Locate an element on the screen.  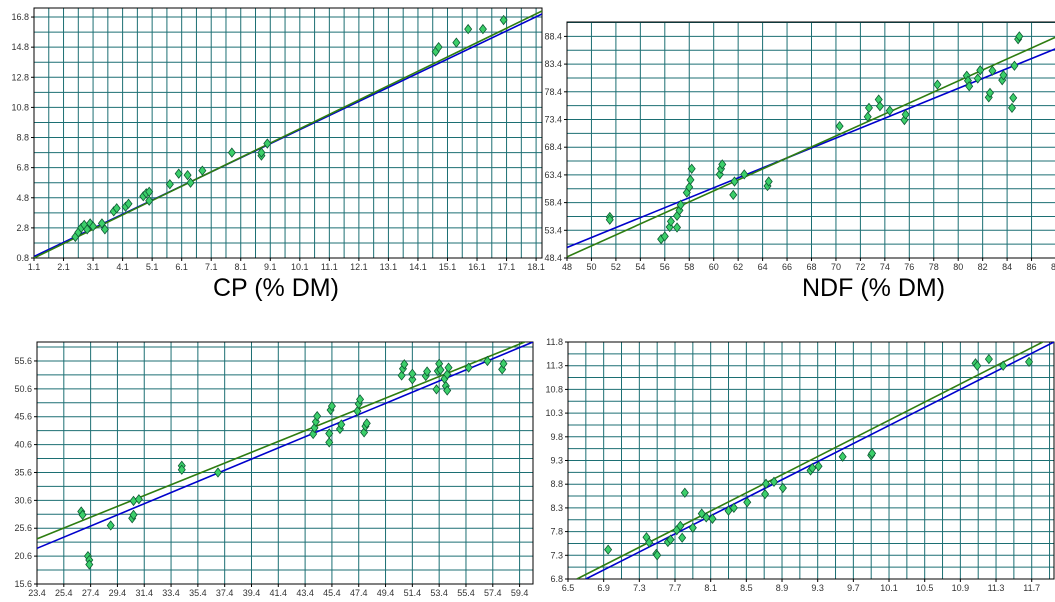
y-tick-label: 73.4 is located at coordinates (553, 120).